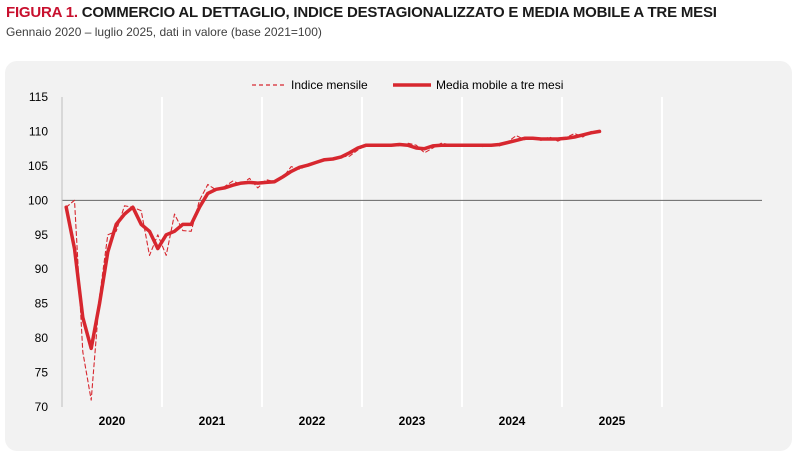 The width and height of the screenshot is (800, 458). What do you see at coordinates (42, 12) in the screenshot?
I see `figure-label: FIGURA 1.` at bounding box center [42, 12].